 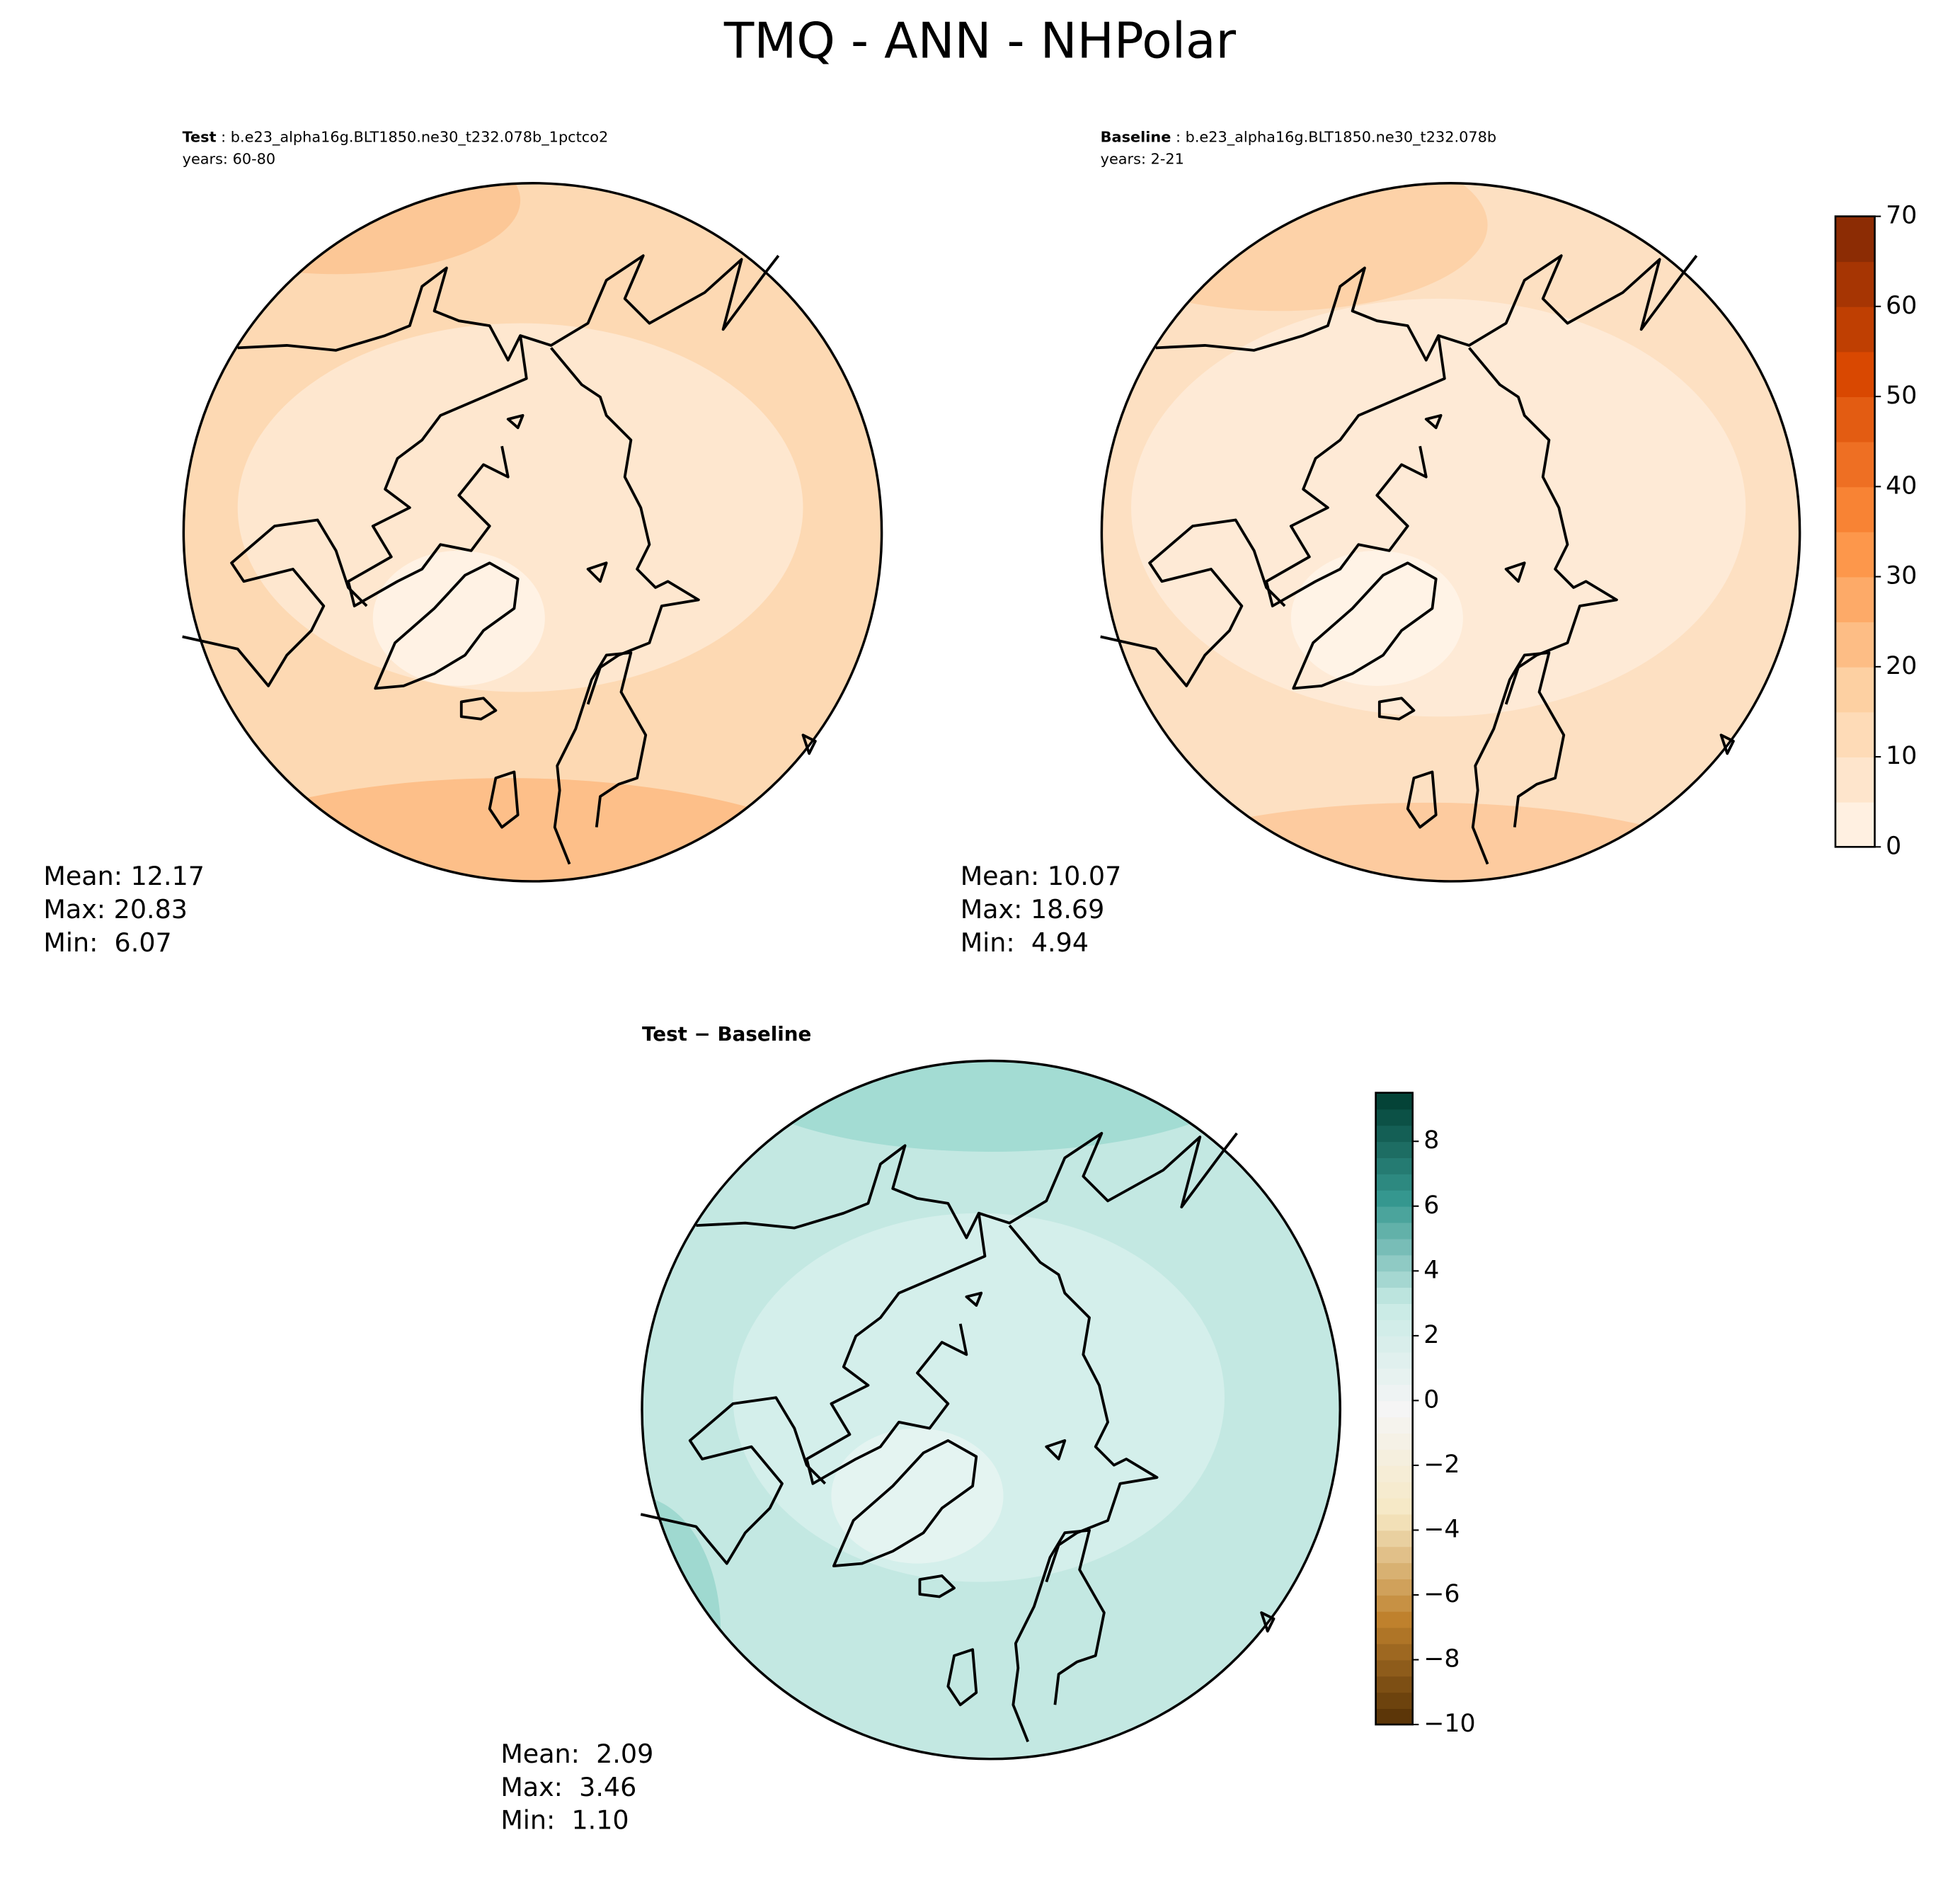 What do you see at coordinates (1033, 910) in the screenshot?
I see `stat: Max: 18.69` at bounding box center [1033, 910].